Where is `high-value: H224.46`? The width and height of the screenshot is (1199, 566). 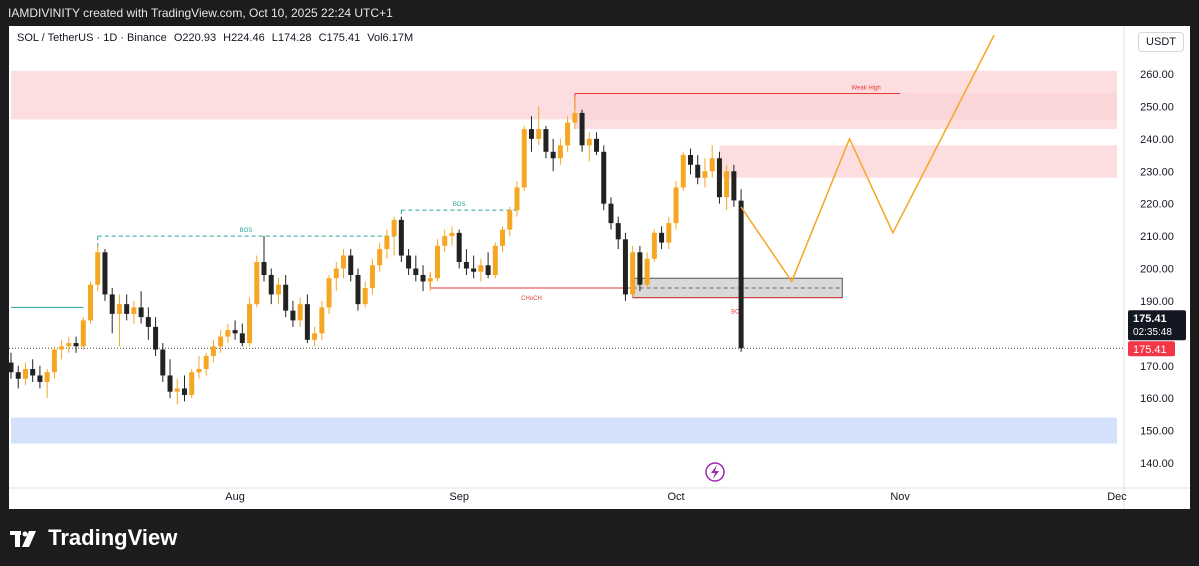 high-value: H224.46 is located at coordinates (244, 38).